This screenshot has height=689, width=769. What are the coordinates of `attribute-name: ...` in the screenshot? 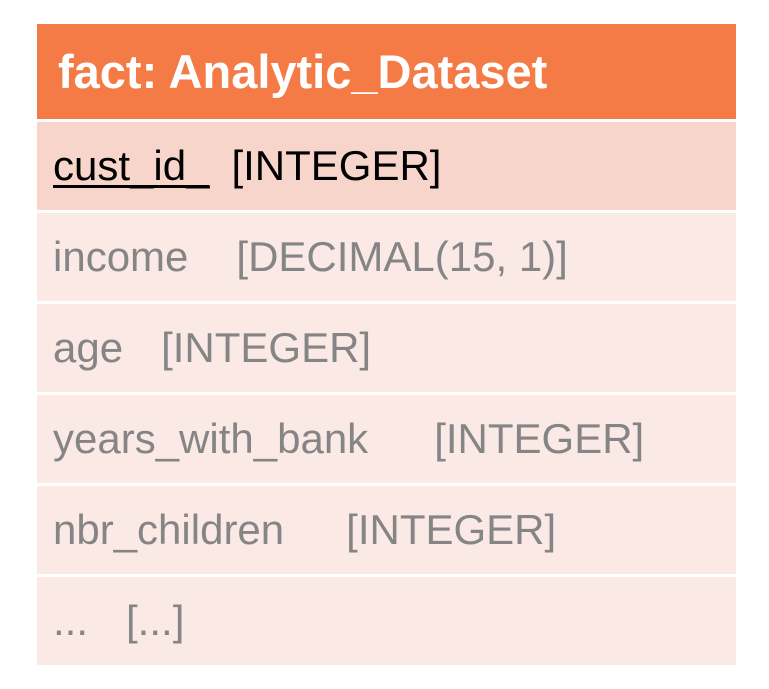 It's located at (71, 620).